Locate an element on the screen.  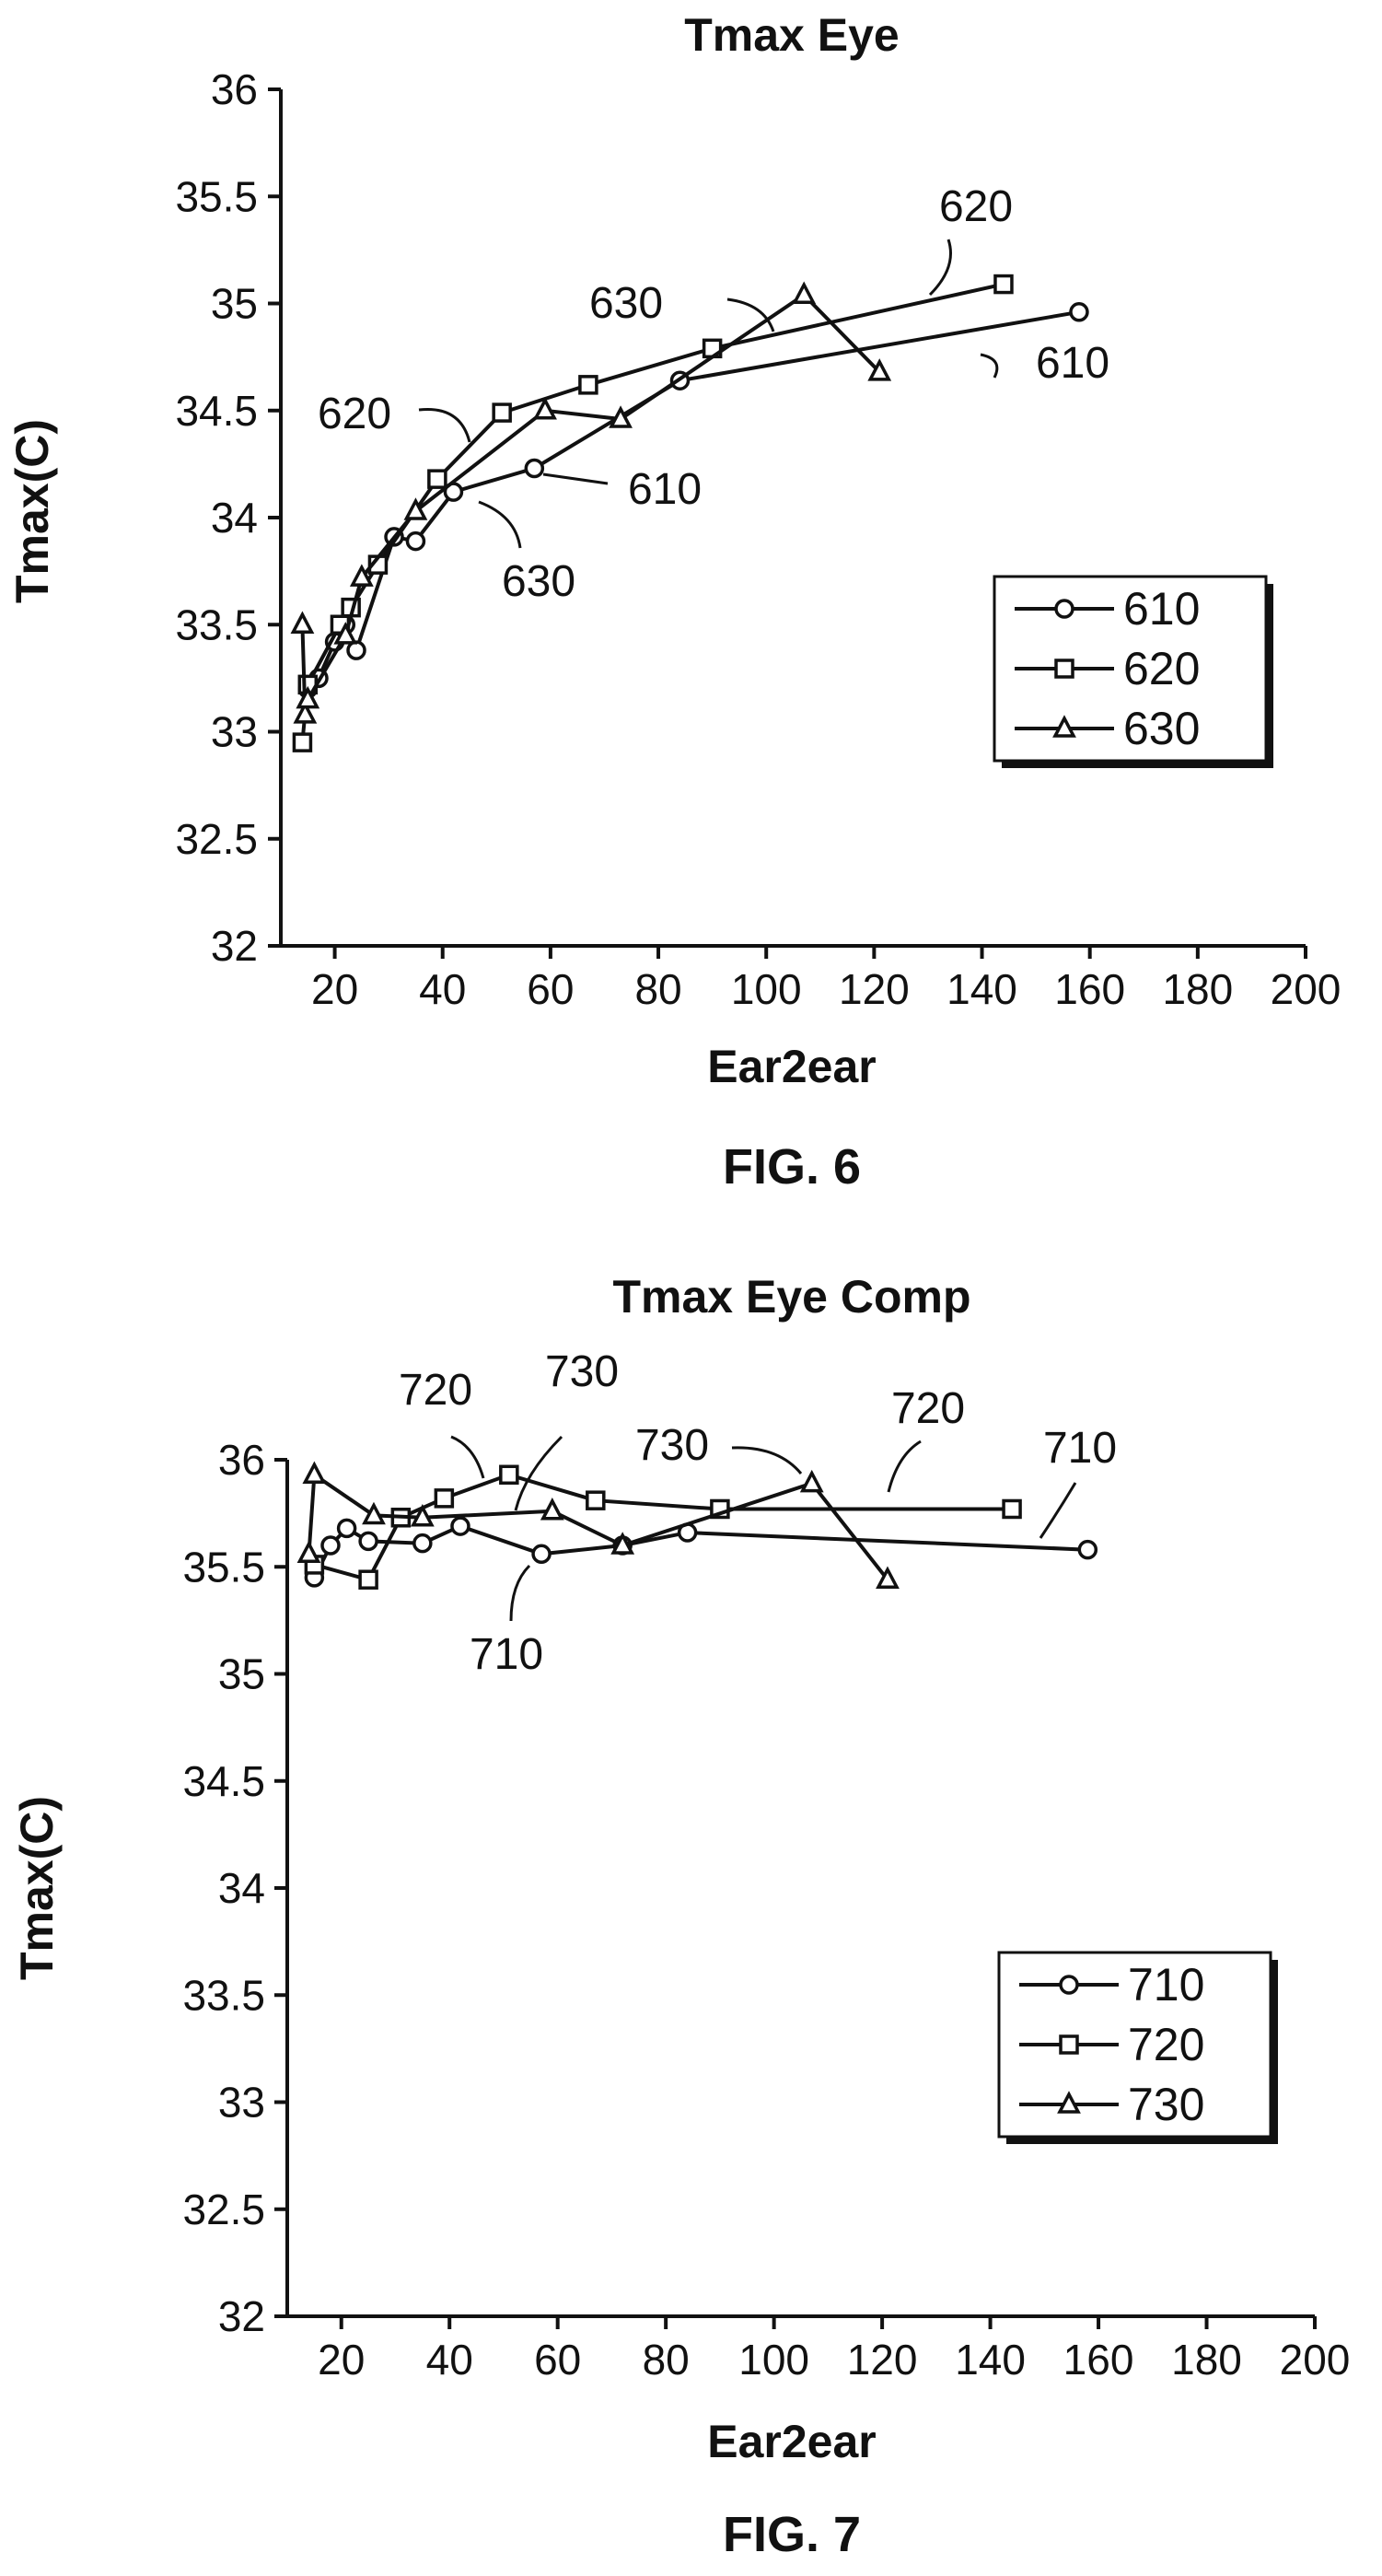
leader-lines is located at coordinates (763, 1528).